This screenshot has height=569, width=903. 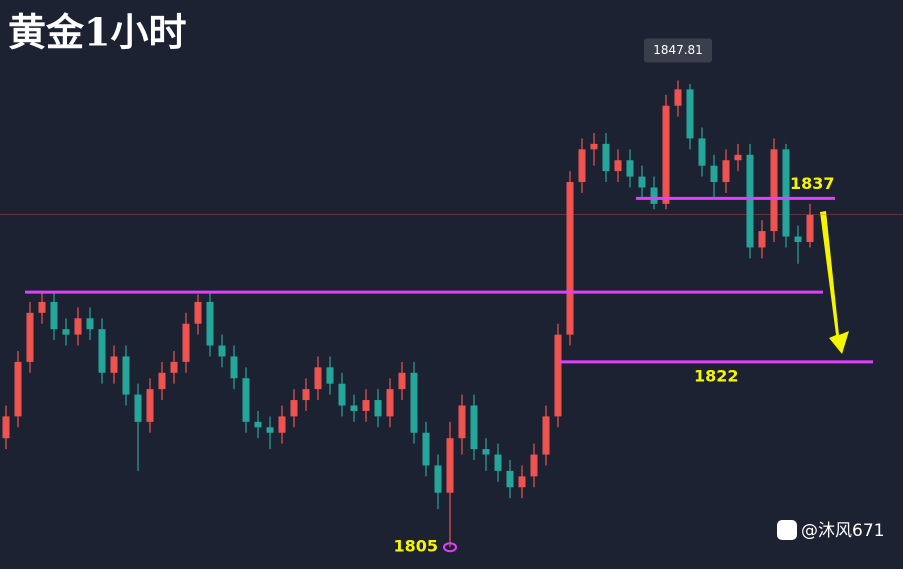 I want to click on arrow, so click(x=834, y=282).